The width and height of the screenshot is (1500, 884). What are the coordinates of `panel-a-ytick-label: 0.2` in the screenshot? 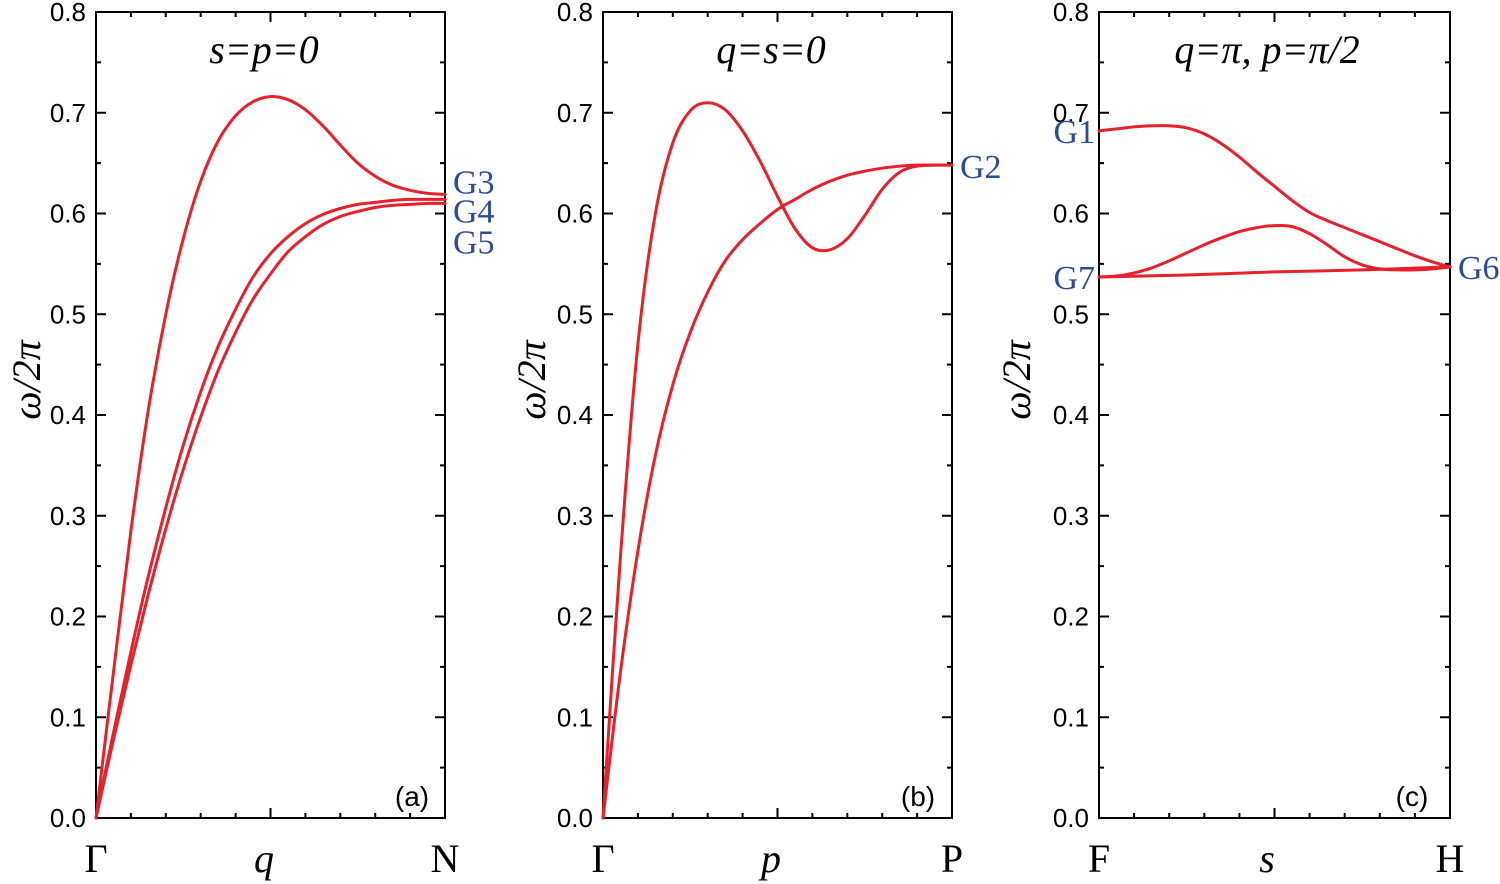 It's located at (68, 617).